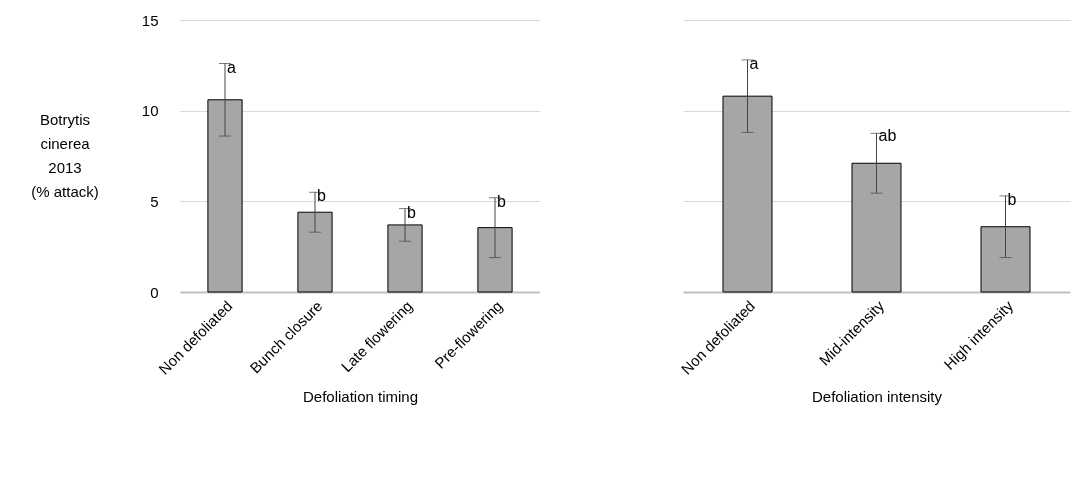 The height and width of the screenshot is (479, 1075). I want to click on y-tick-label: 10, so click(150, 111).